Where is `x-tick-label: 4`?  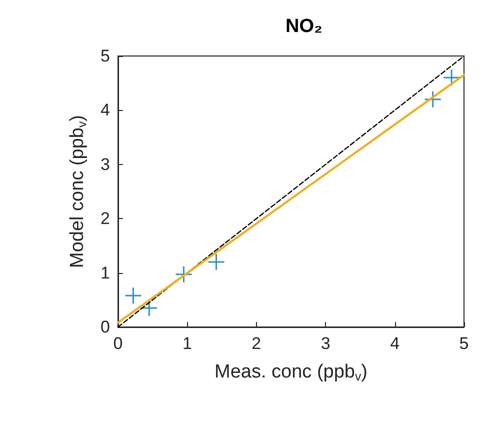
x-tick-label: 4 is located at coordinates (395, 343).